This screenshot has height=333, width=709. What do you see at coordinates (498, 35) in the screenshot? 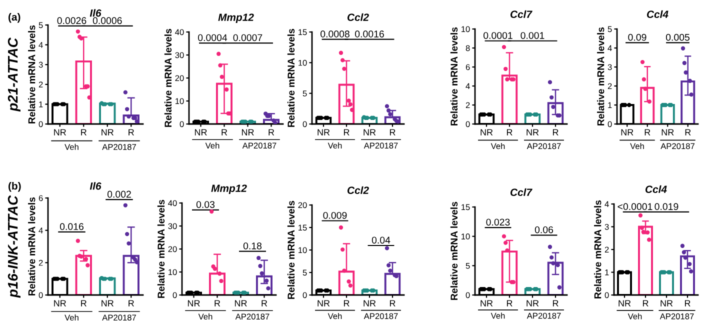
I see `annotation: 0.0001` at bounding box center [498, 35].